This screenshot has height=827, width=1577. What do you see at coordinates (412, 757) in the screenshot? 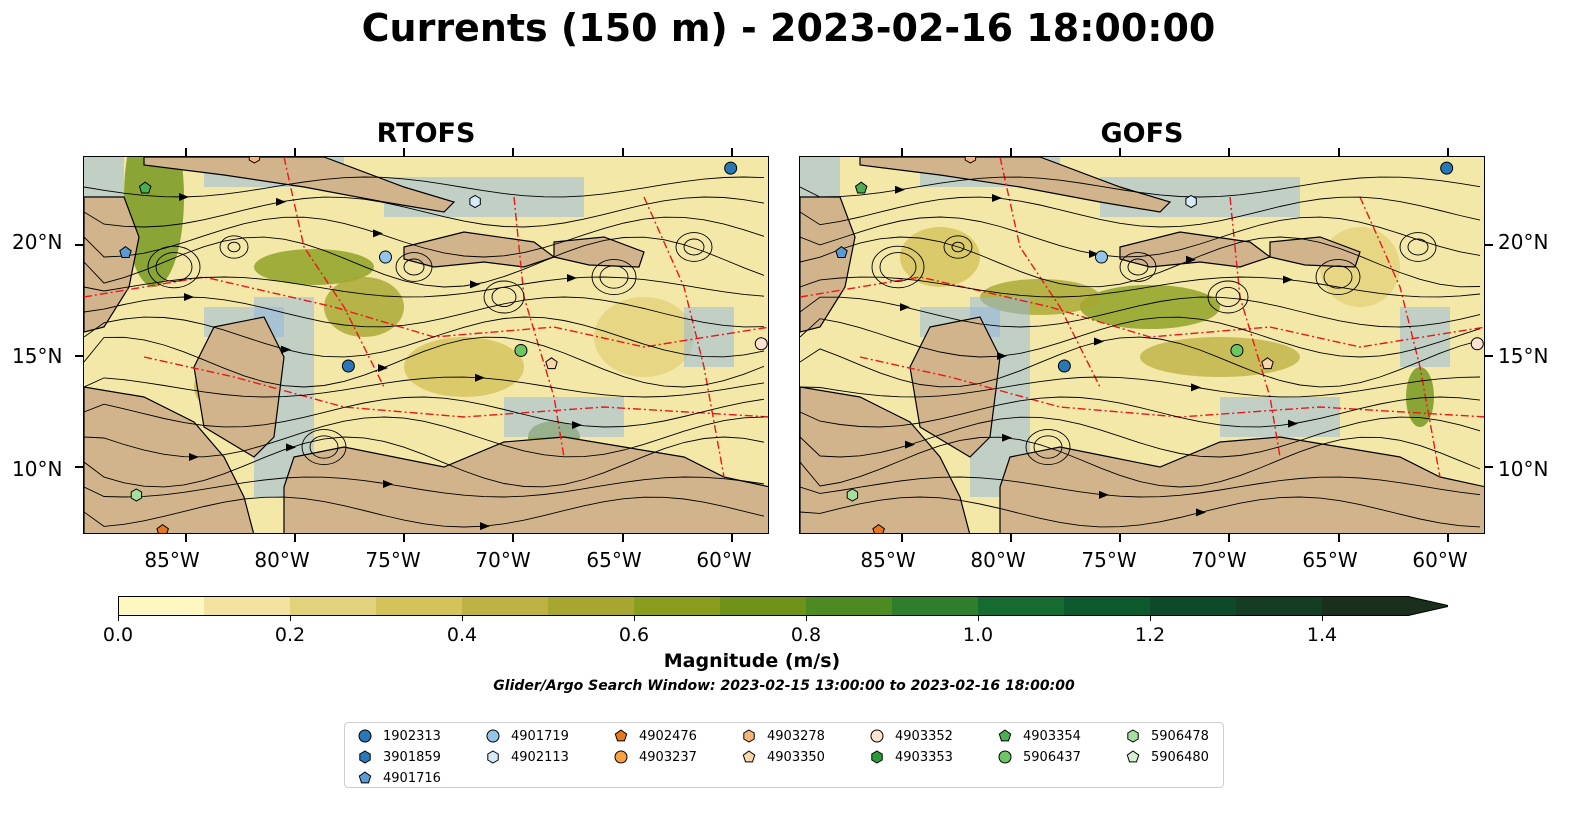
I see `legend-label: 3901859` at bounding box center [412, 757].